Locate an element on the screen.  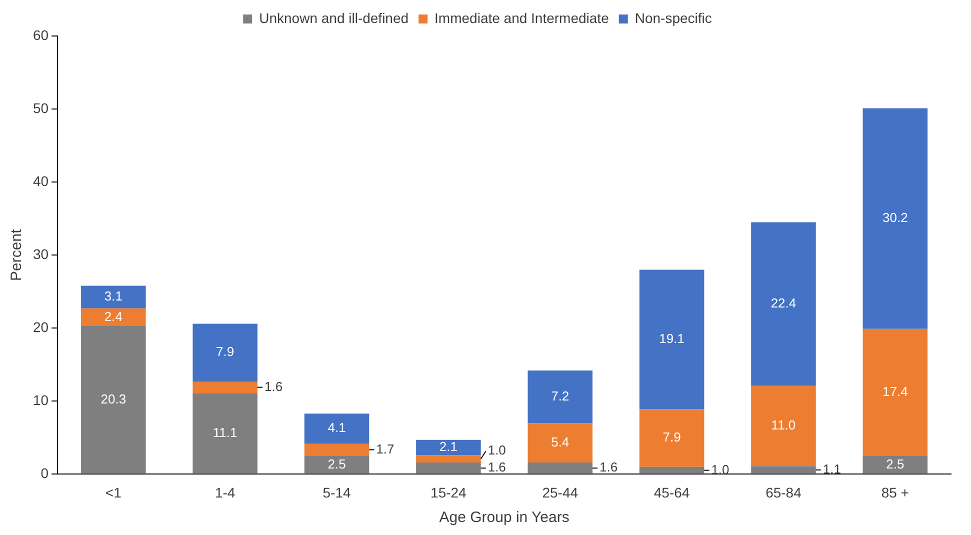
x-tick-label: 25-44 is located at coordinates (560, 492).